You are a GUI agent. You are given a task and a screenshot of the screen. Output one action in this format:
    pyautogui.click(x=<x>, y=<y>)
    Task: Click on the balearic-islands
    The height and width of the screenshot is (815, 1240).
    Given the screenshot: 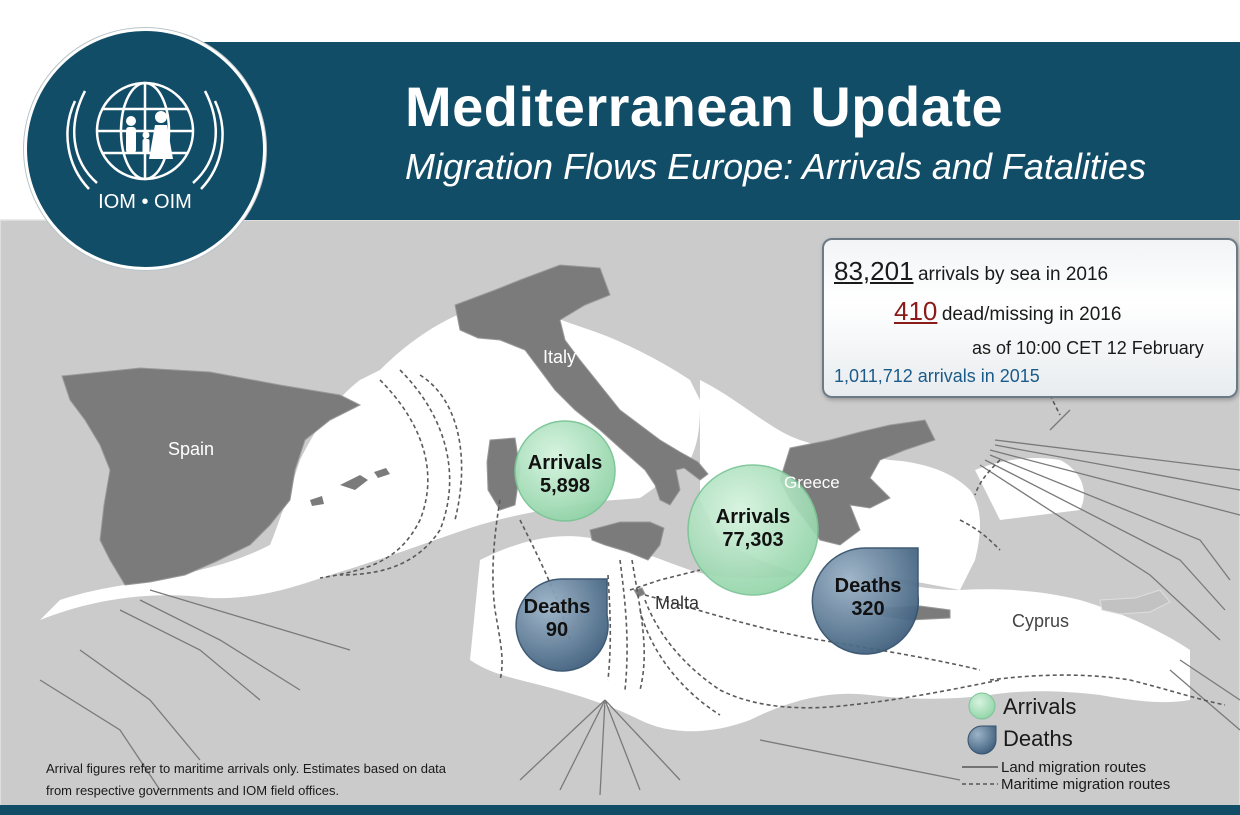 What is the action you would take?
    pyautogui.click(x=350, y=487)
    